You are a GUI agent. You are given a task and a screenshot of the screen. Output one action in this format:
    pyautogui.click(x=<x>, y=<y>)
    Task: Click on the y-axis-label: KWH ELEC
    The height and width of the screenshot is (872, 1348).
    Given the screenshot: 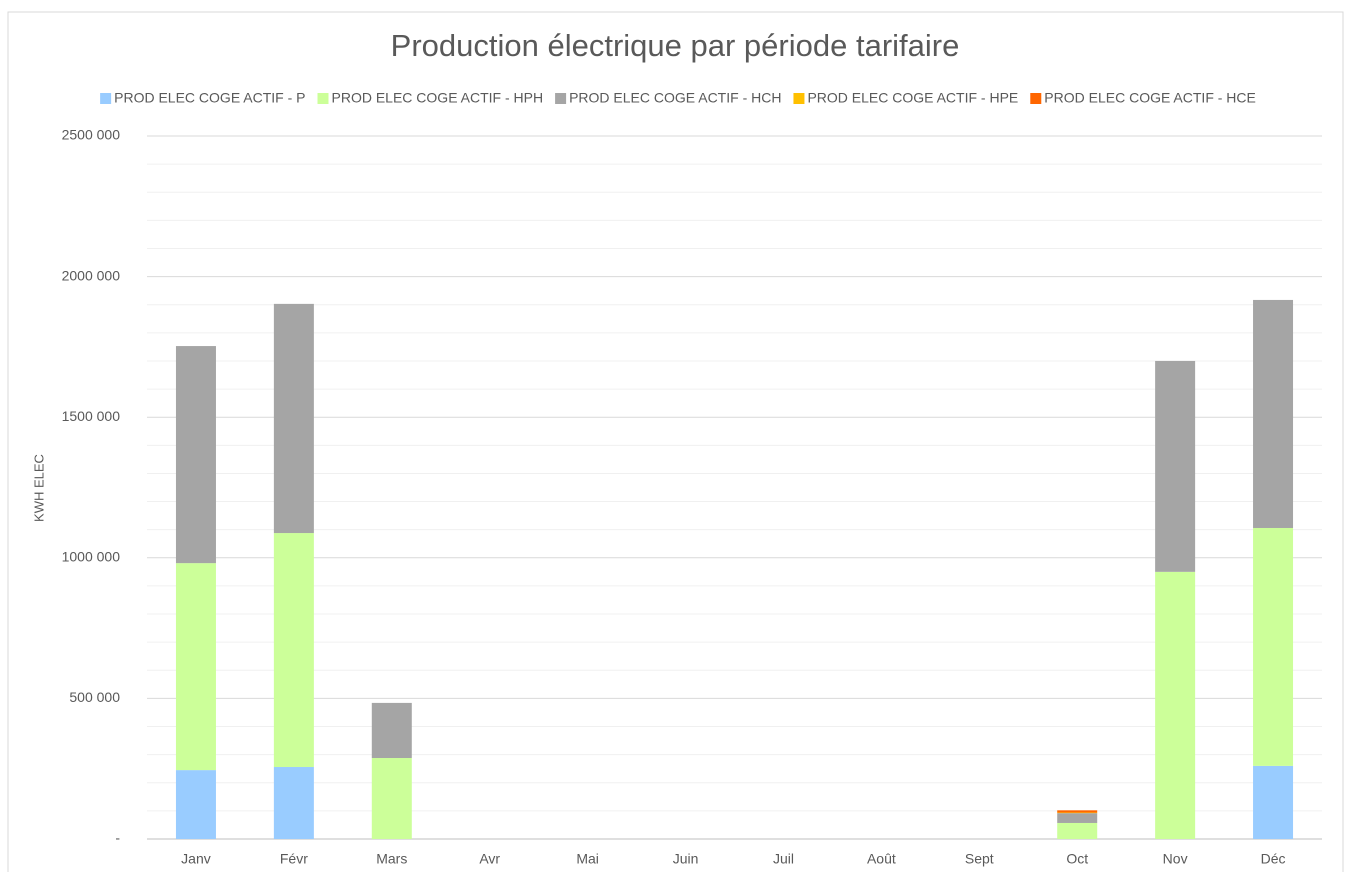 What is the action you would take?
    pyautogui.click(x=38, y=488)
    